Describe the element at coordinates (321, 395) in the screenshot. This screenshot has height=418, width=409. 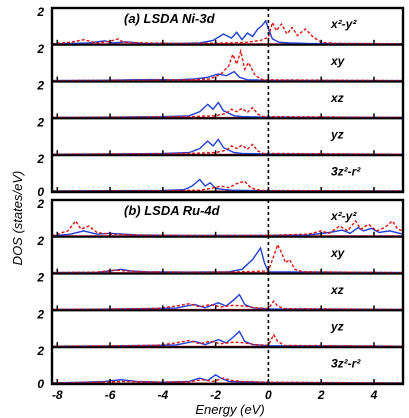
I see `x-tick-label: 2` at that location.